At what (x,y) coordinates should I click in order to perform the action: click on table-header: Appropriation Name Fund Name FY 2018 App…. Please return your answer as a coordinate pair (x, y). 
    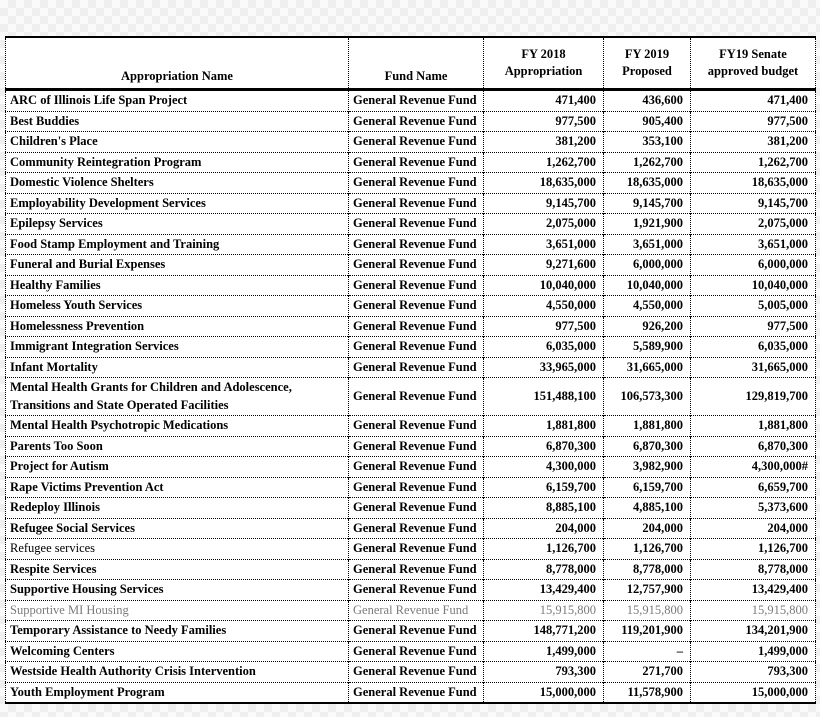
    Looking at the image, I should click on (410, 64).